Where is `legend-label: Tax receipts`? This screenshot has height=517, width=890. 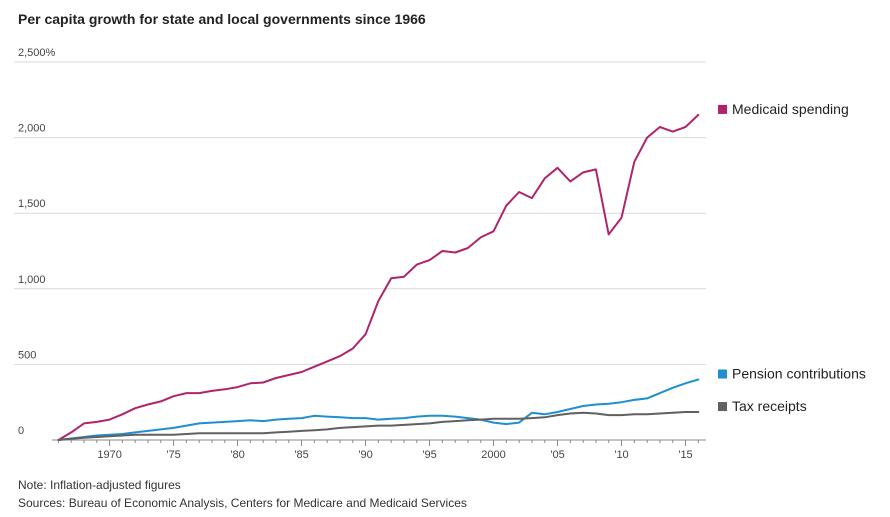
legend-label: Tax receipts is located at coordinates (769, 406).